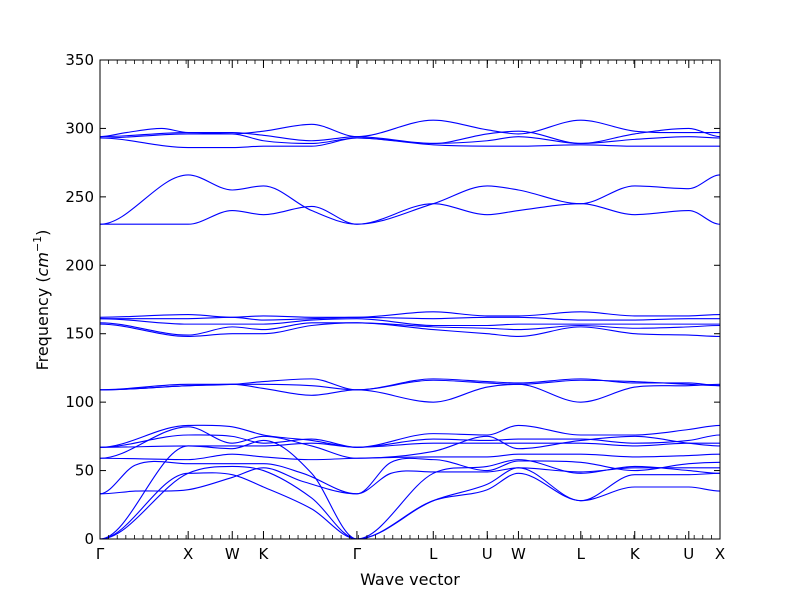 The height and width of the screenshot is (600, 800). What do you see at coordinates (79, 265) in the screenshot?
I see `y-tick-label-4: 200` at bounding box center [79, 265].